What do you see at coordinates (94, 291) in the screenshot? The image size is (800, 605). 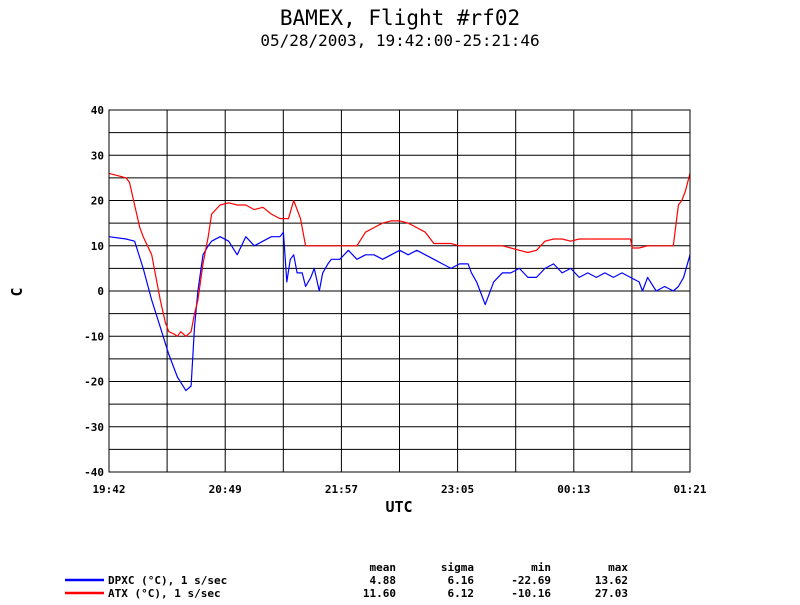 I see `y-axis-ticks: -40 -30 -20 -10 0 10 20 30 40` at bounding box center [94, 291].